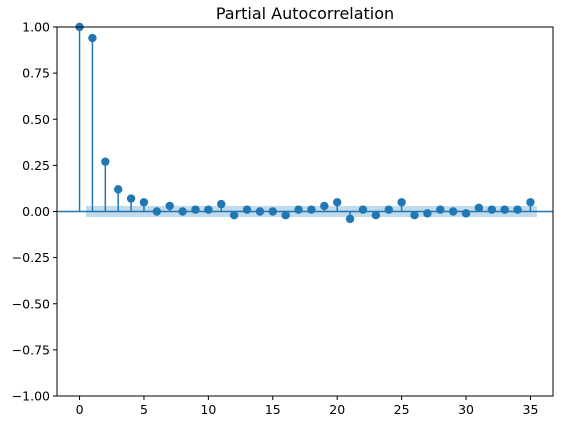 The height and width of the screenshot is (421, 567). I want to click on x-tick-label: 35, so click(531, 409).